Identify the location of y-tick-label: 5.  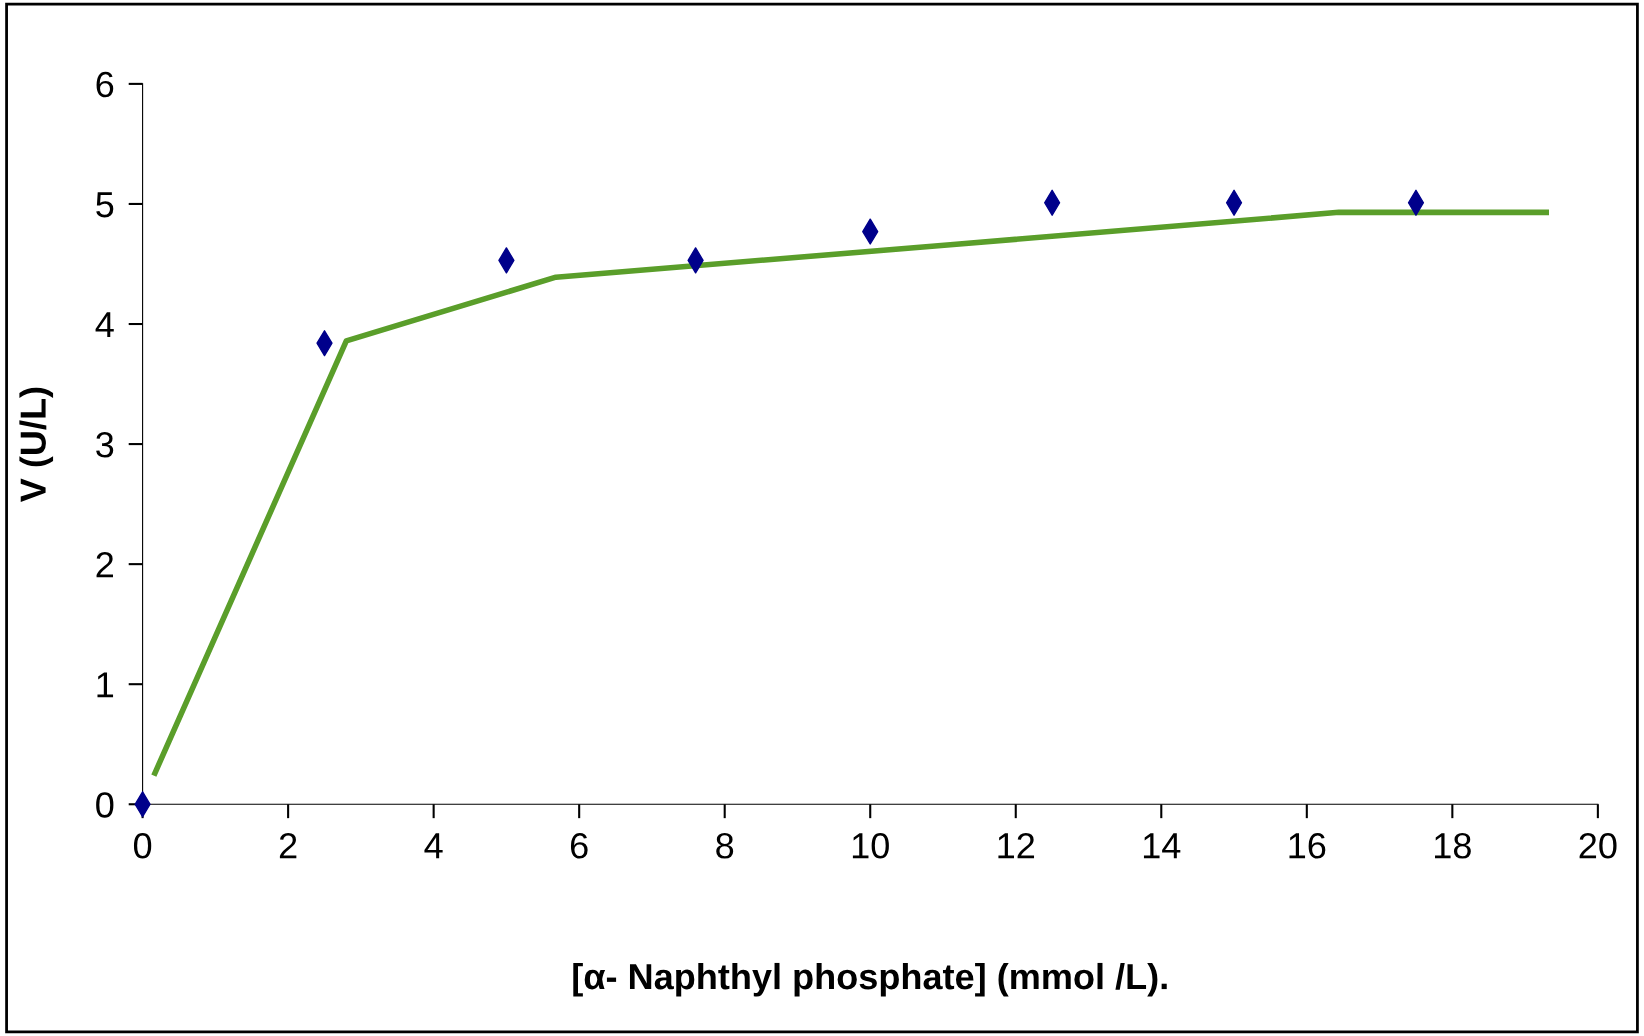
(105, 205).